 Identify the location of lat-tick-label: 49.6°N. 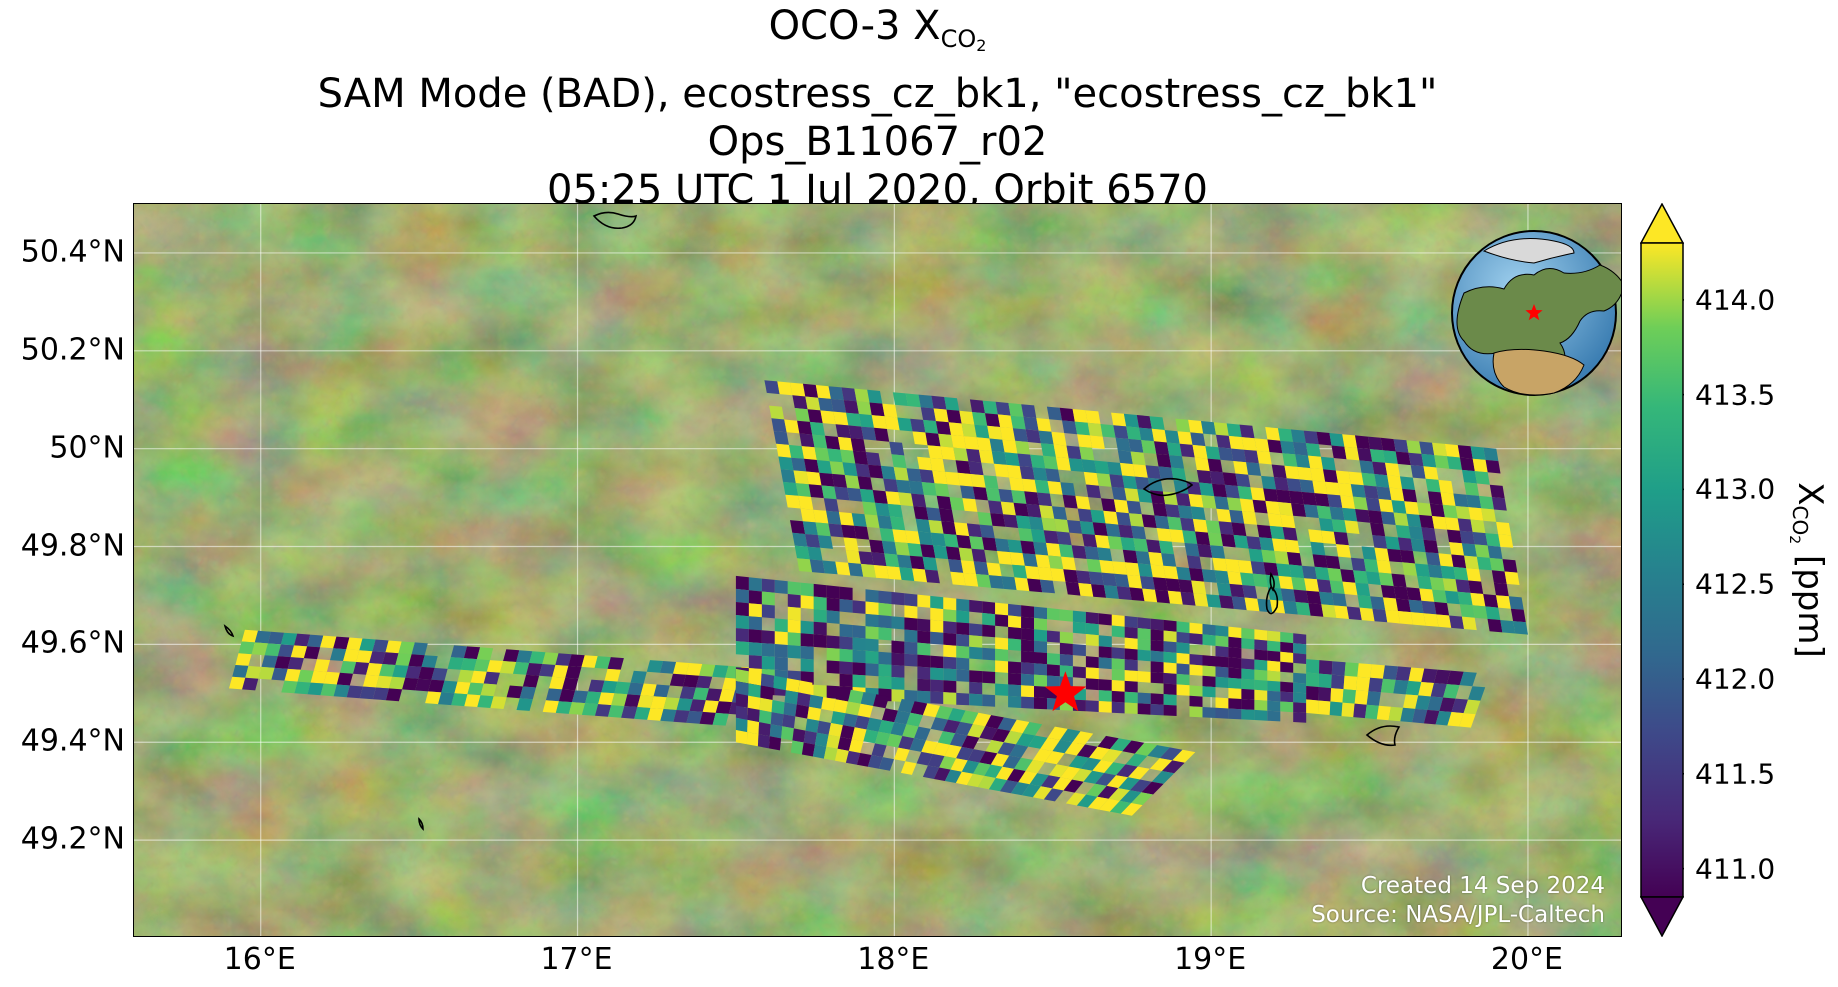
(72, 643).